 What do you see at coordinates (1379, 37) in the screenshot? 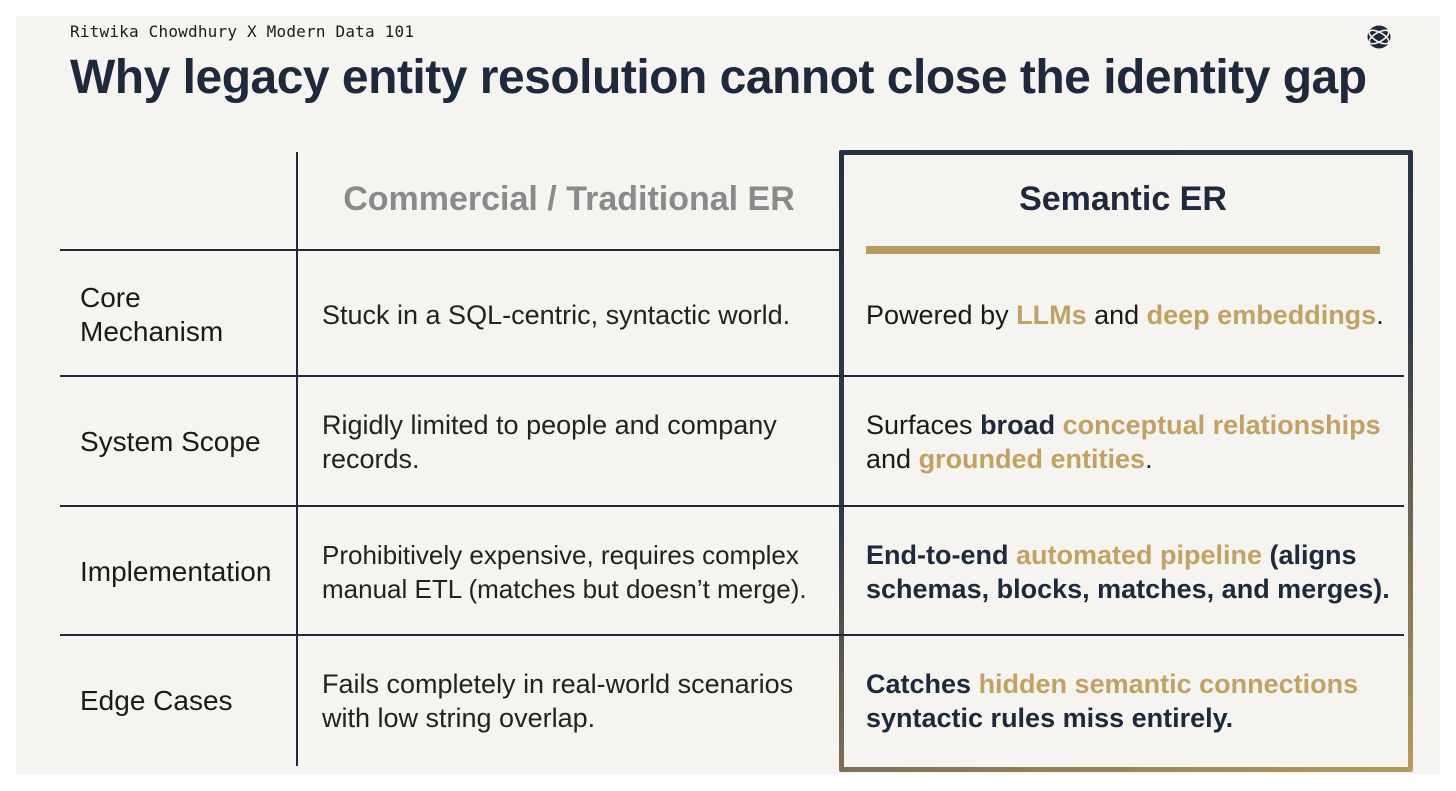
I see `globe-icon` at bounding box center [1379, 37].